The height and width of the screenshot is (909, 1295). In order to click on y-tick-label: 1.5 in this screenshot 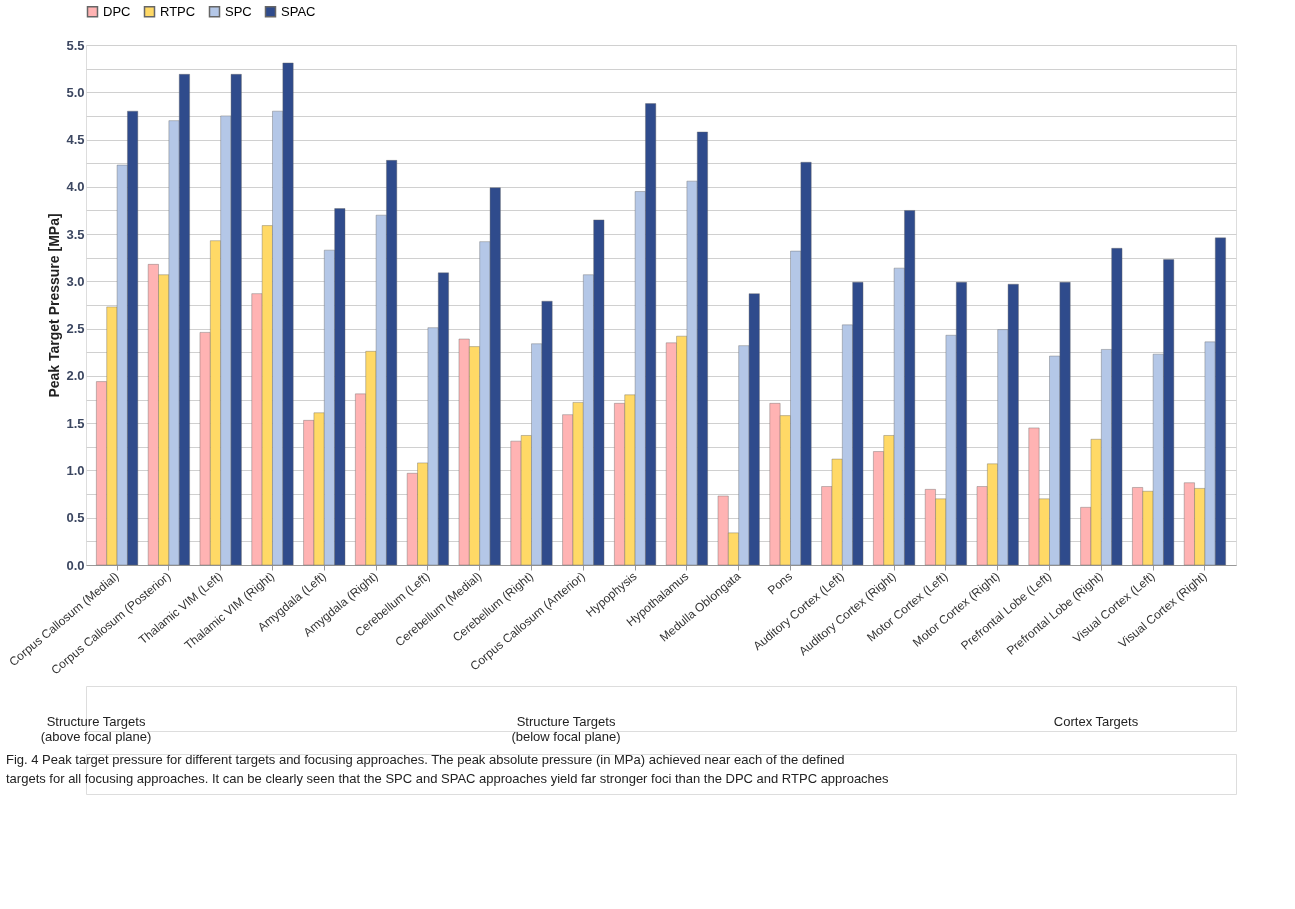, I will do `click(75, 423)`.